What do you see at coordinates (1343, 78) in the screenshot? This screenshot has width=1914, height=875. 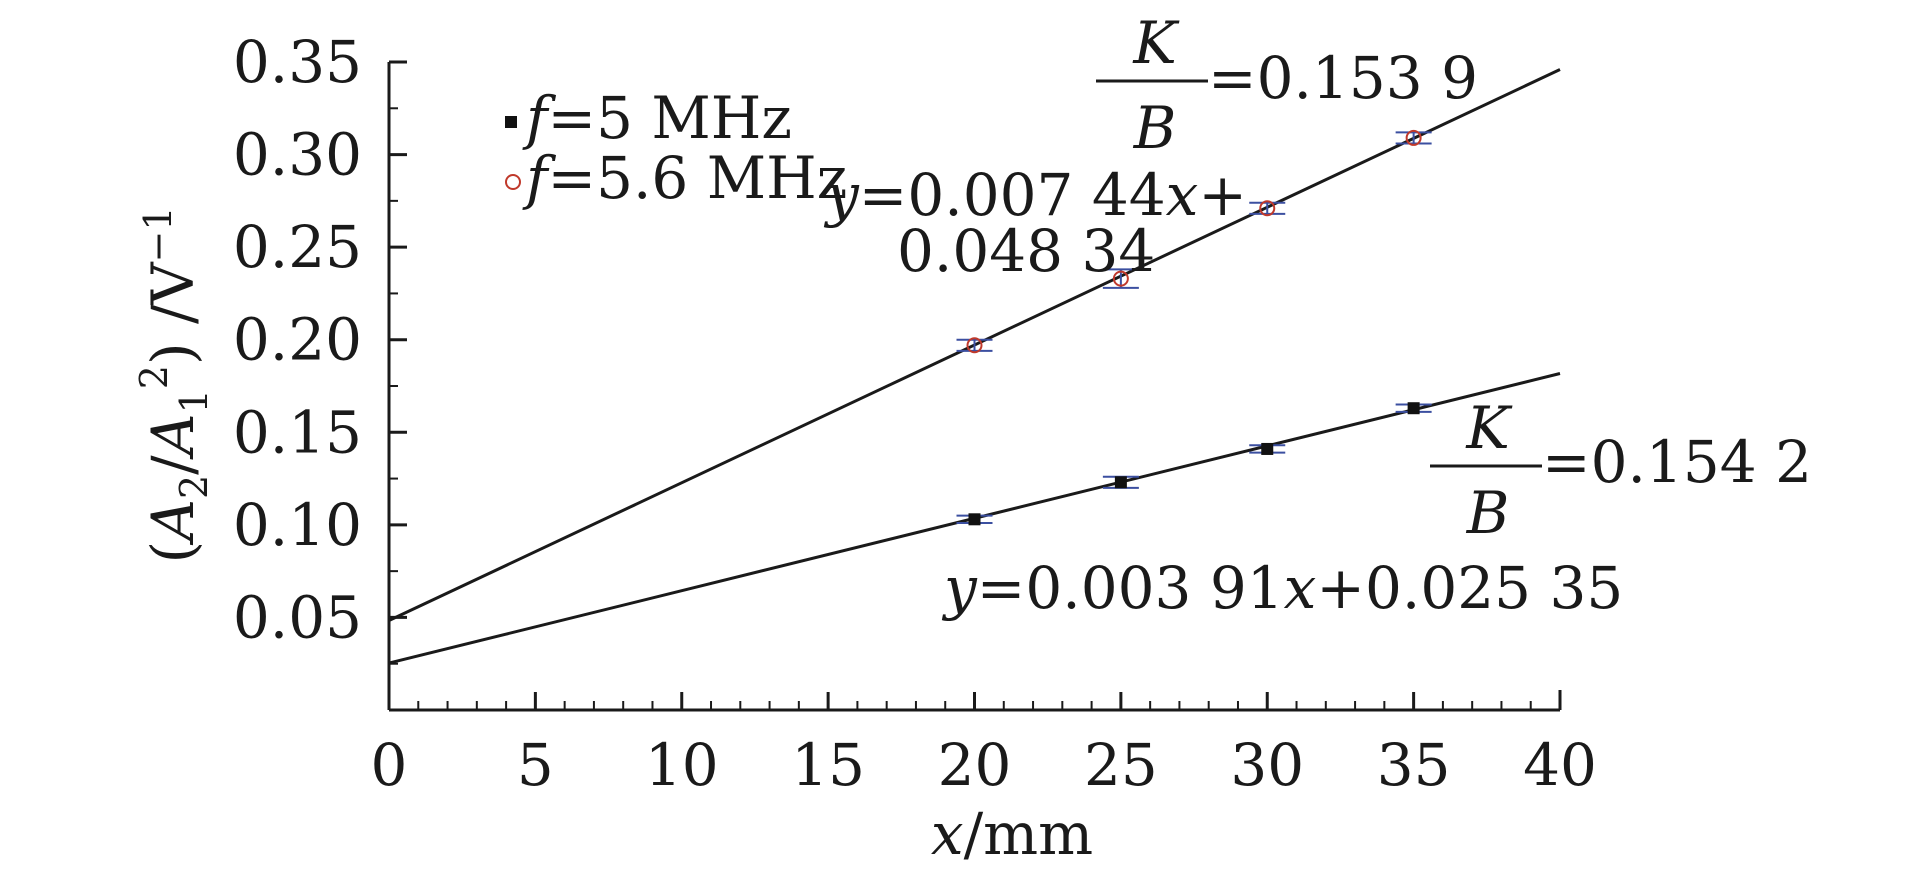 I see `ratio-56mhz-value: =0.153 9` at bounding box center [1343, 78].